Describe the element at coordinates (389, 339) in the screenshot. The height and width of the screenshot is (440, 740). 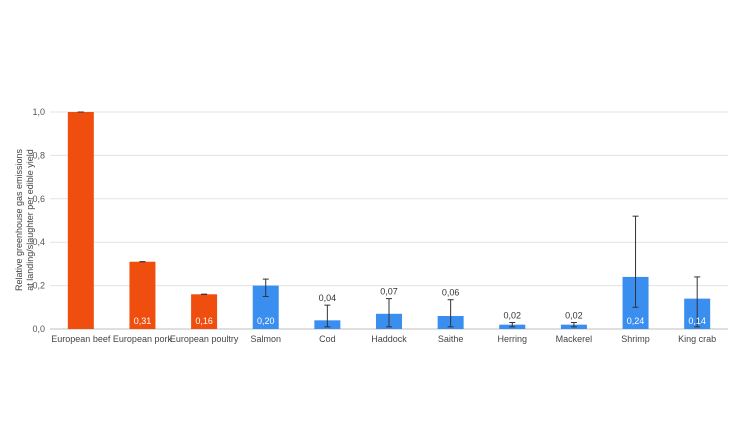
I see `category-label: Haddock` at that location.